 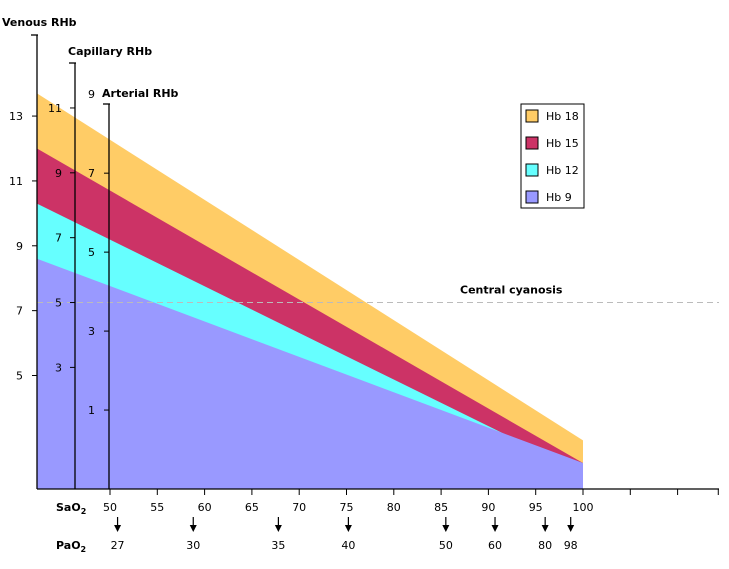 What do you see at coordinates (299, 507) in the screenshot?
I see `x-tick-label: 70` at bounding box center [299, 507].